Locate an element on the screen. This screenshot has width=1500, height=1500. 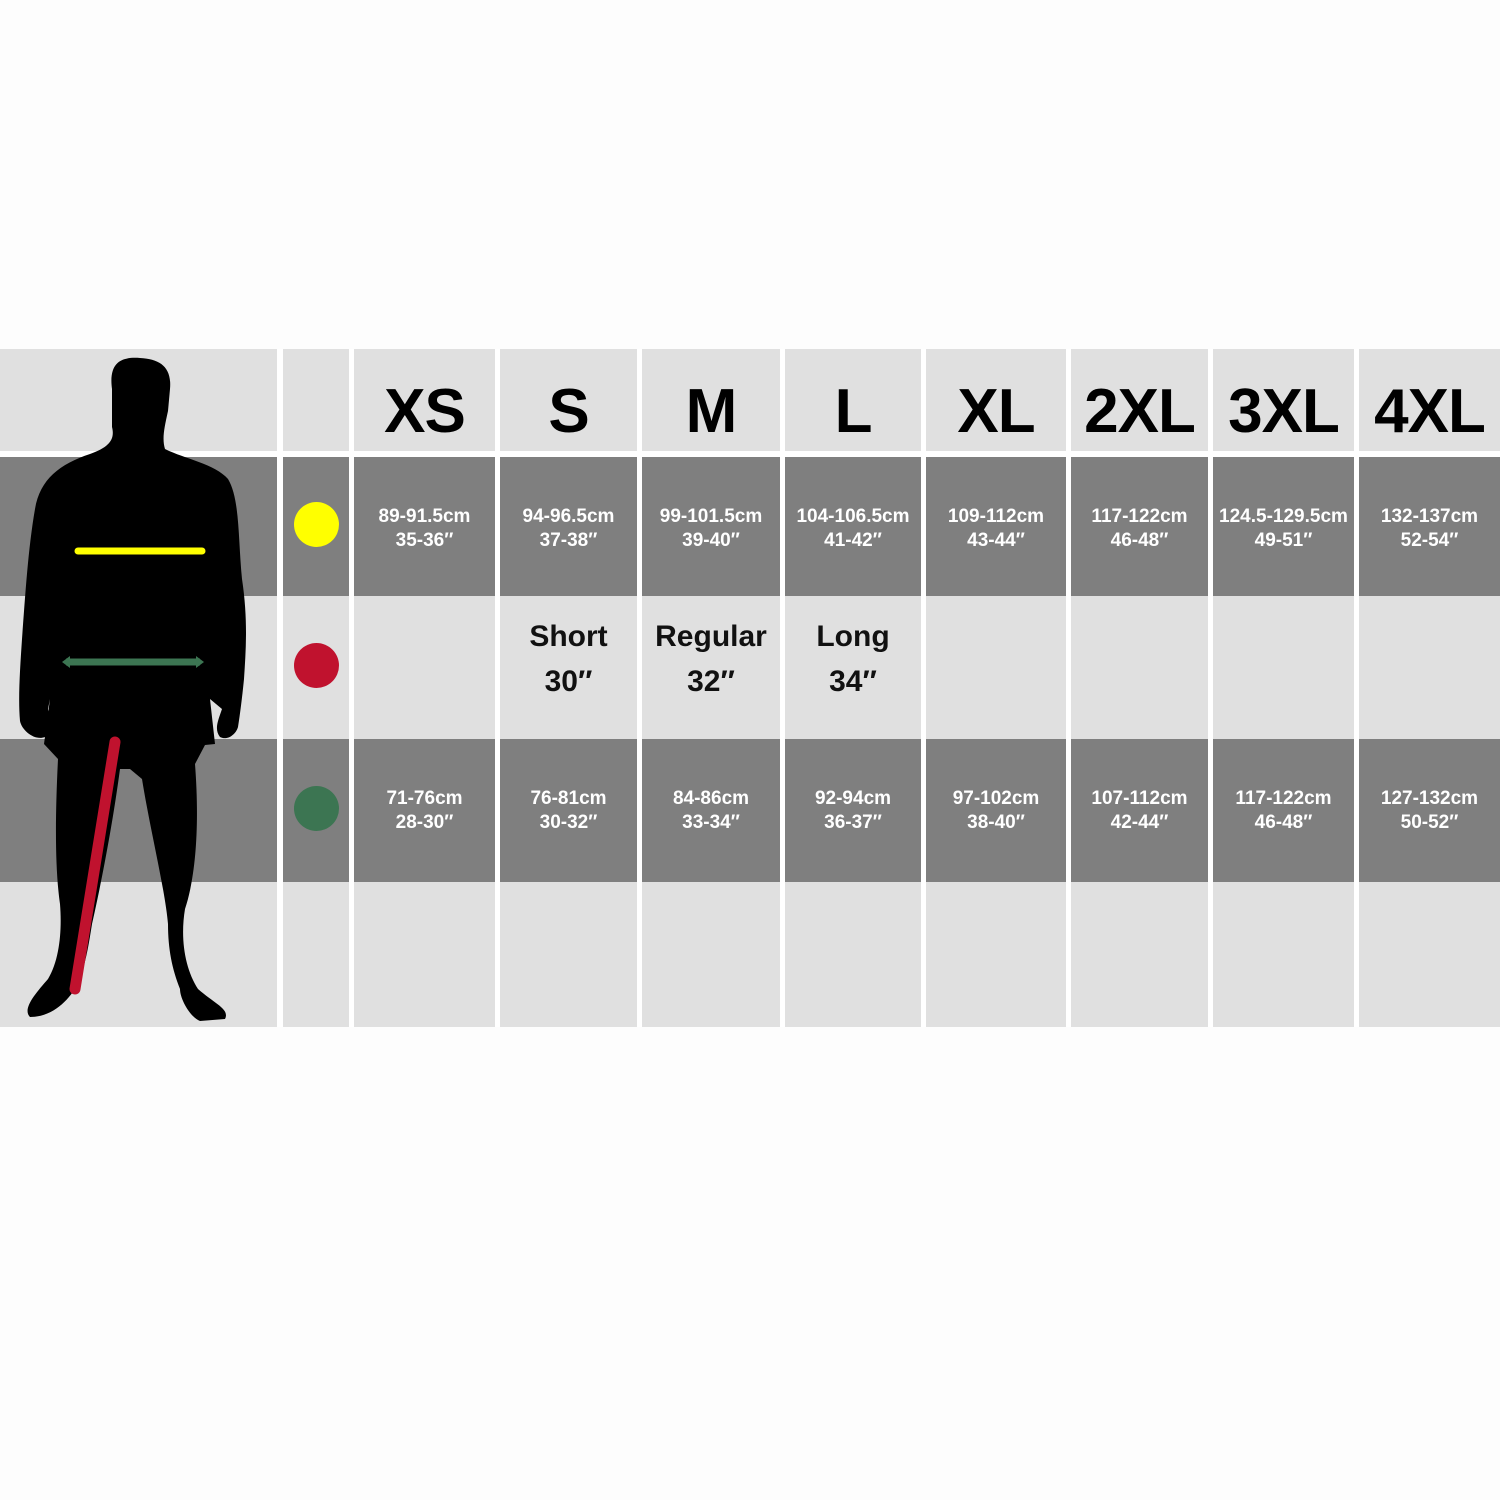
value-line-2: 50-52″ is located at coordinates (1429, 822).